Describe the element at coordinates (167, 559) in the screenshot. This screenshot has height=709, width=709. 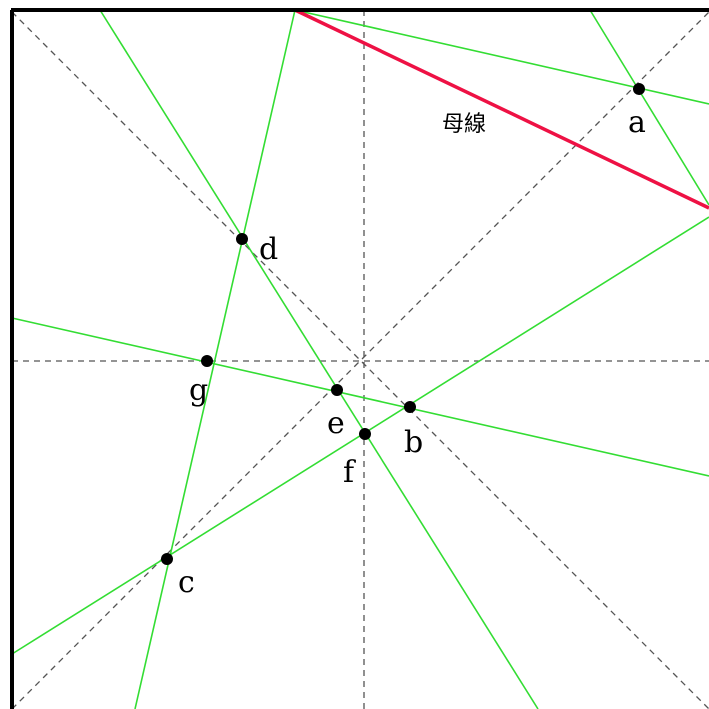
I see `point-c` at that location.